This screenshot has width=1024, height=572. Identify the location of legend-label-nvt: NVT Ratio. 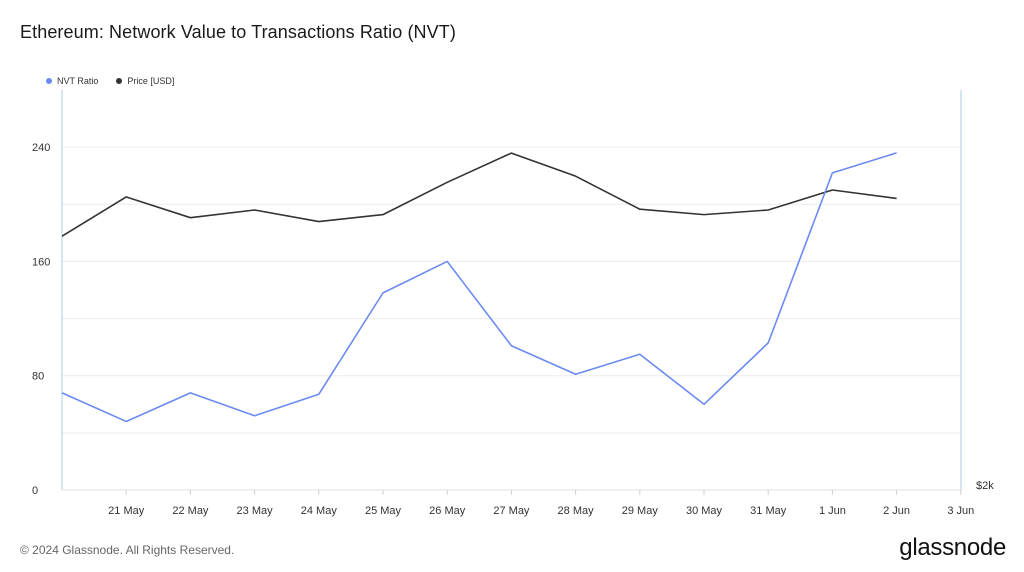
(78, 81).